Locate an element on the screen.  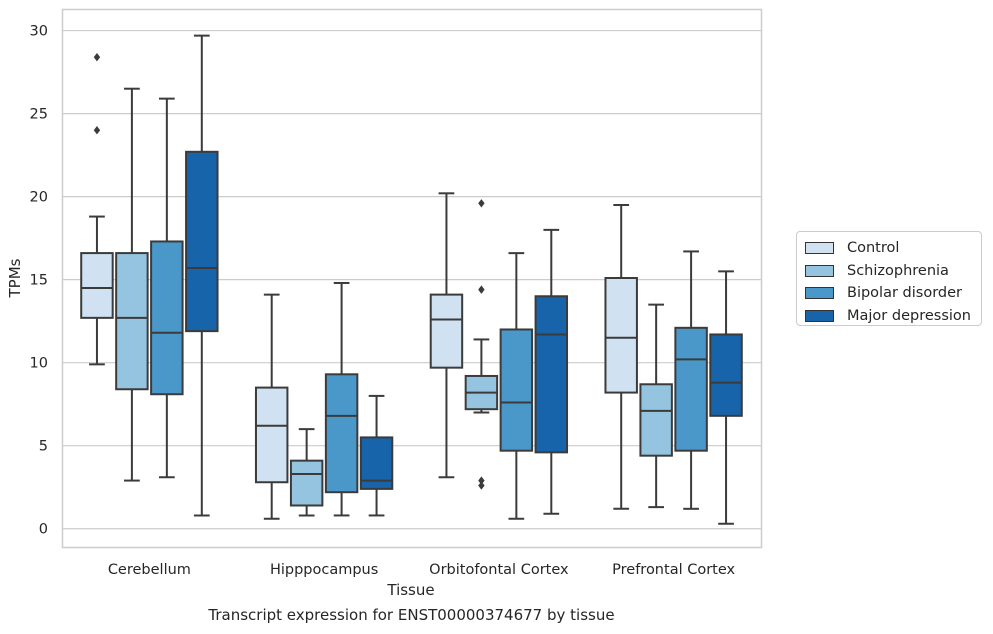
x-tick-label: Cerebellum is located at coordinates (149, 570).